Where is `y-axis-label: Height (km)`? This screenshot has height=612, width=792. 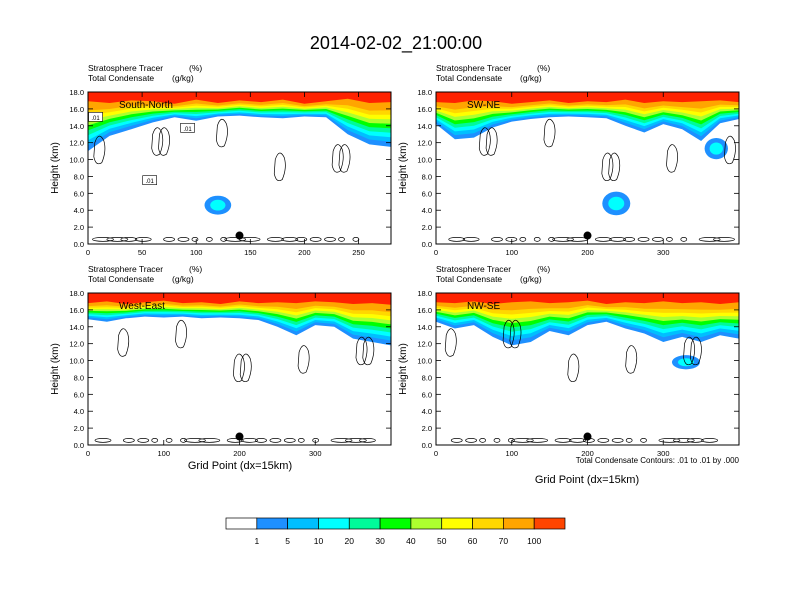
y-axis-label: Height (km) is located at coordinates (55, 168).